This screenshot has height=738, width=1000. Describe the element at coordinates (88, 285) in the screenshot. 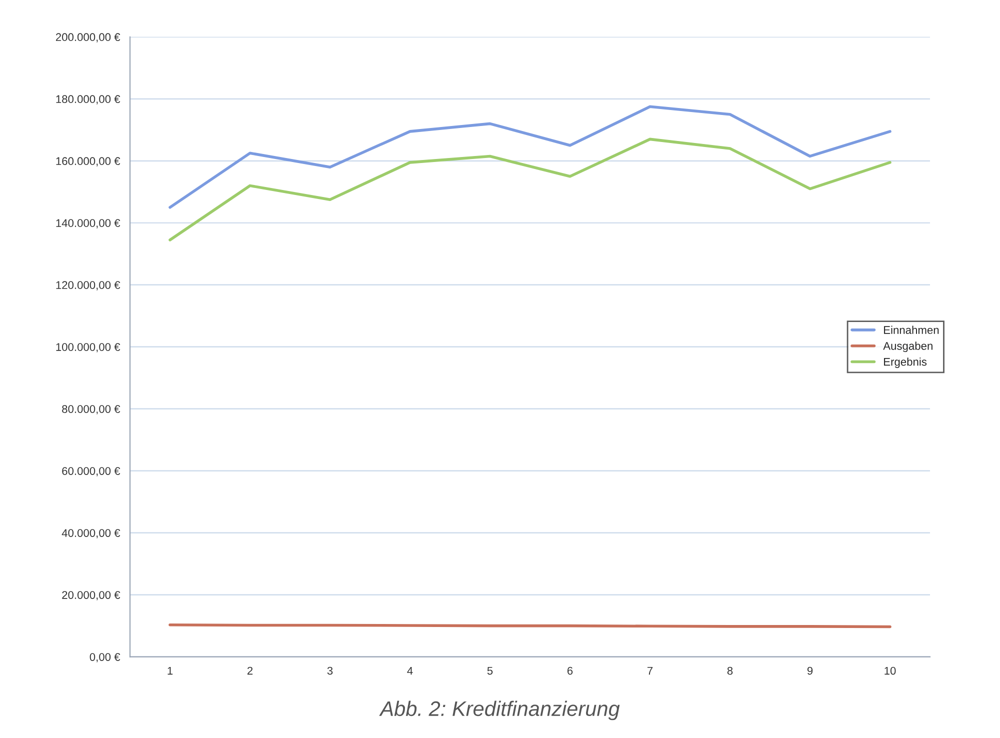

I see `y-tick-label: 120.000,00 €` at that location.